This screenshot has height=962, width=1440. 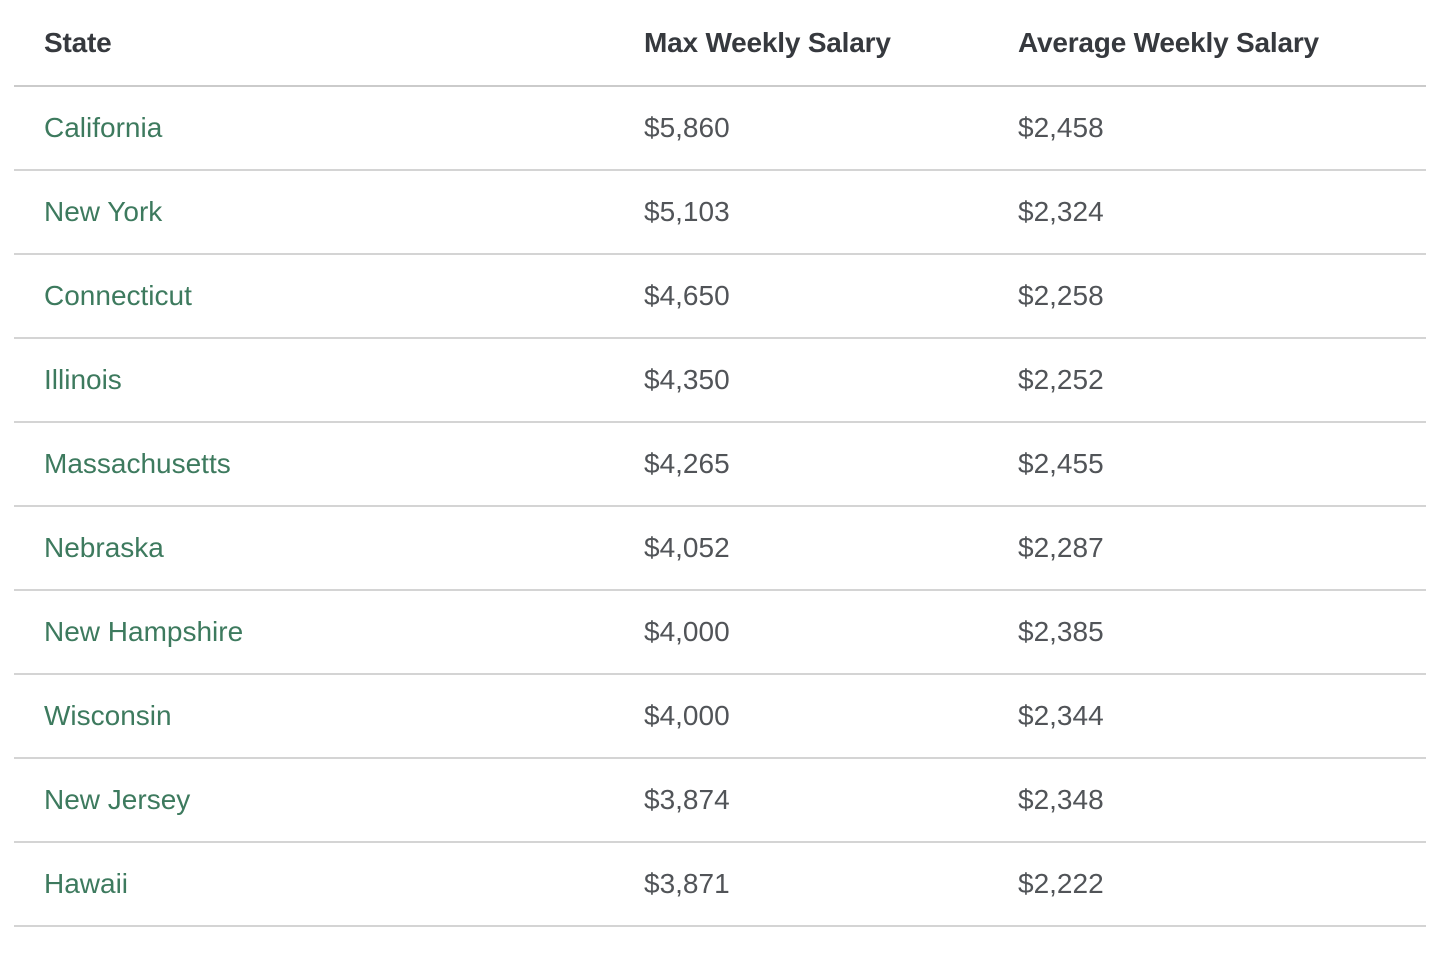 I want to click on state-cell: Illinois, so click(x=314, y=380).